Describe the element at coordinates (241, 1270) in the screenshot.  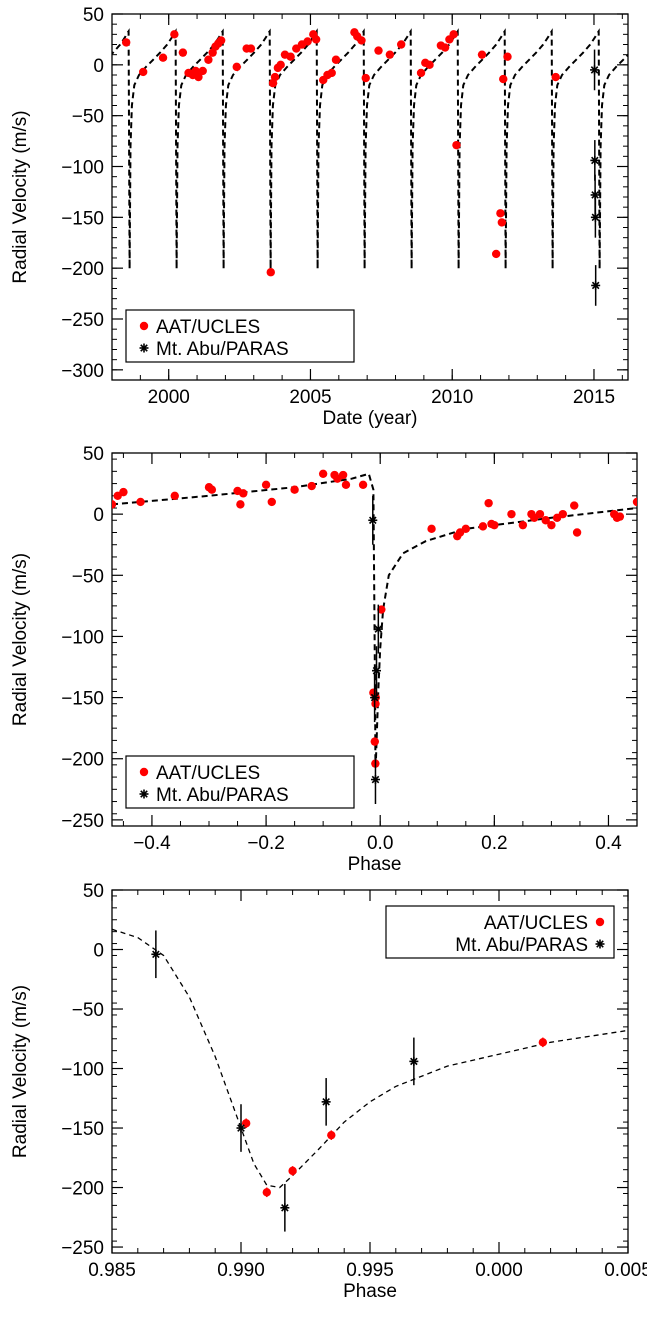
I see `x-tick-label: 0.990` at that location.